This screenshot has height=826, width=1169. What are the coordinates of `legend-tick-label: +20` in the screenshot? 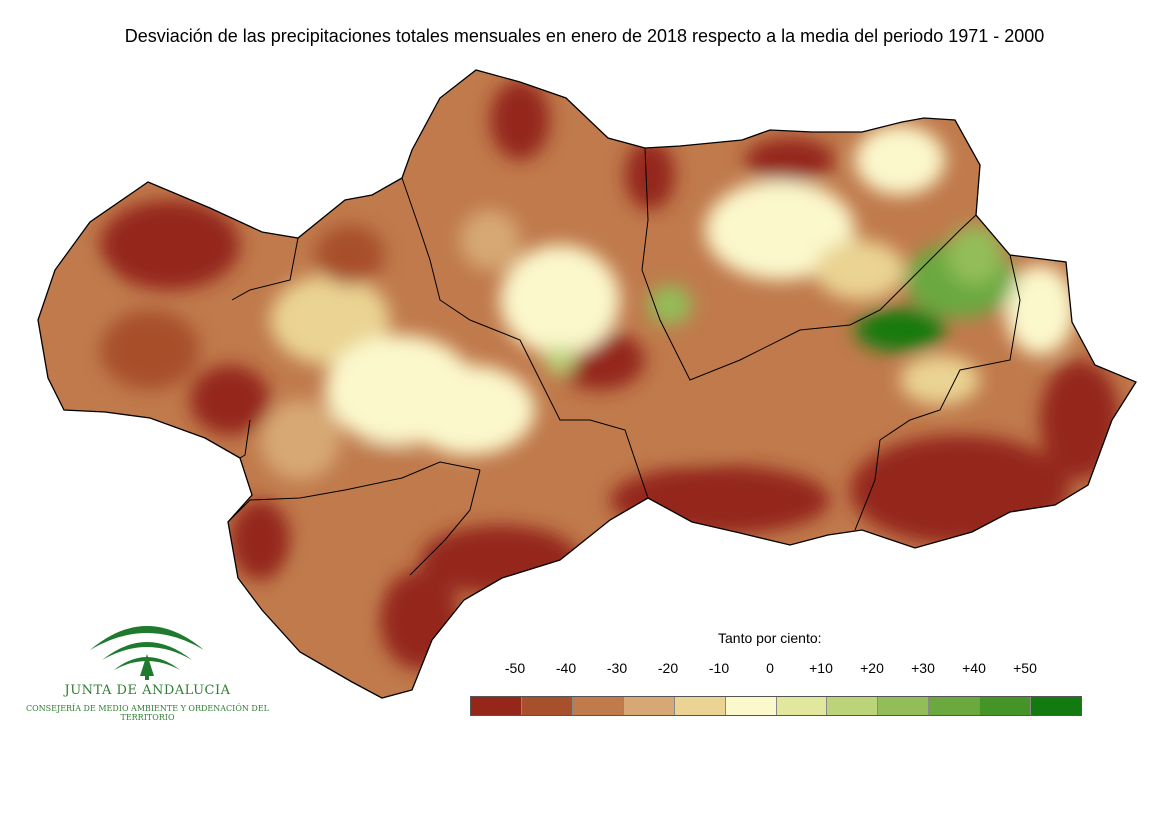 It's located at (872, 668).